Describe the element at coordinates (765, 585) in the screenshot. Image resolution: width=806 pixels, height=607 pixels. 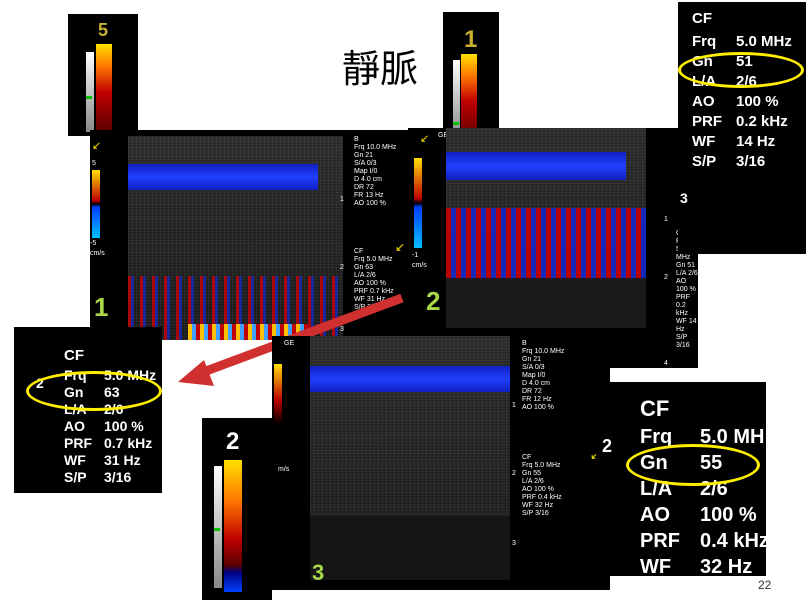
I see `page-number: 22` at that location.